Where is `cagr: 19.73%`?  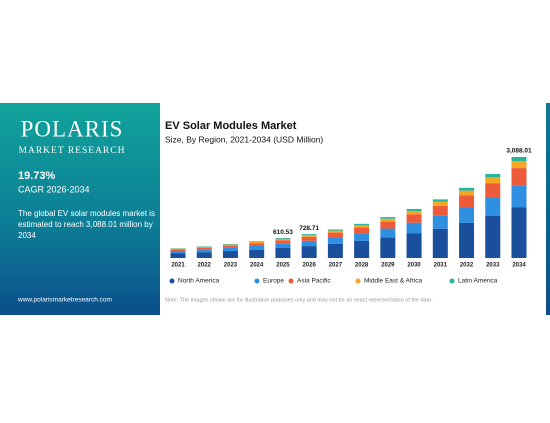 cagr: 19.73% is located at coordinates (37, 176).